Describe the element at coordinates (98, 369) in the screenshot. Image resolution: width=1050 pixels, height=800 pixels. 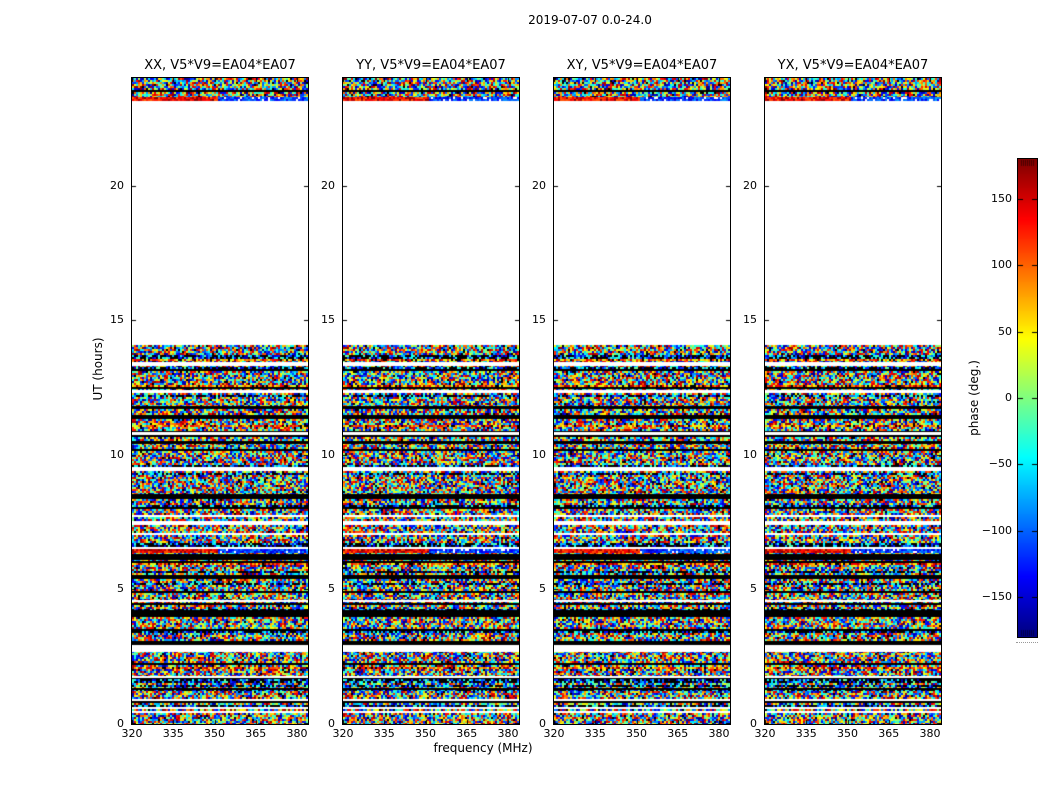
I see `y-axis-label: UT (hours)` at that location.